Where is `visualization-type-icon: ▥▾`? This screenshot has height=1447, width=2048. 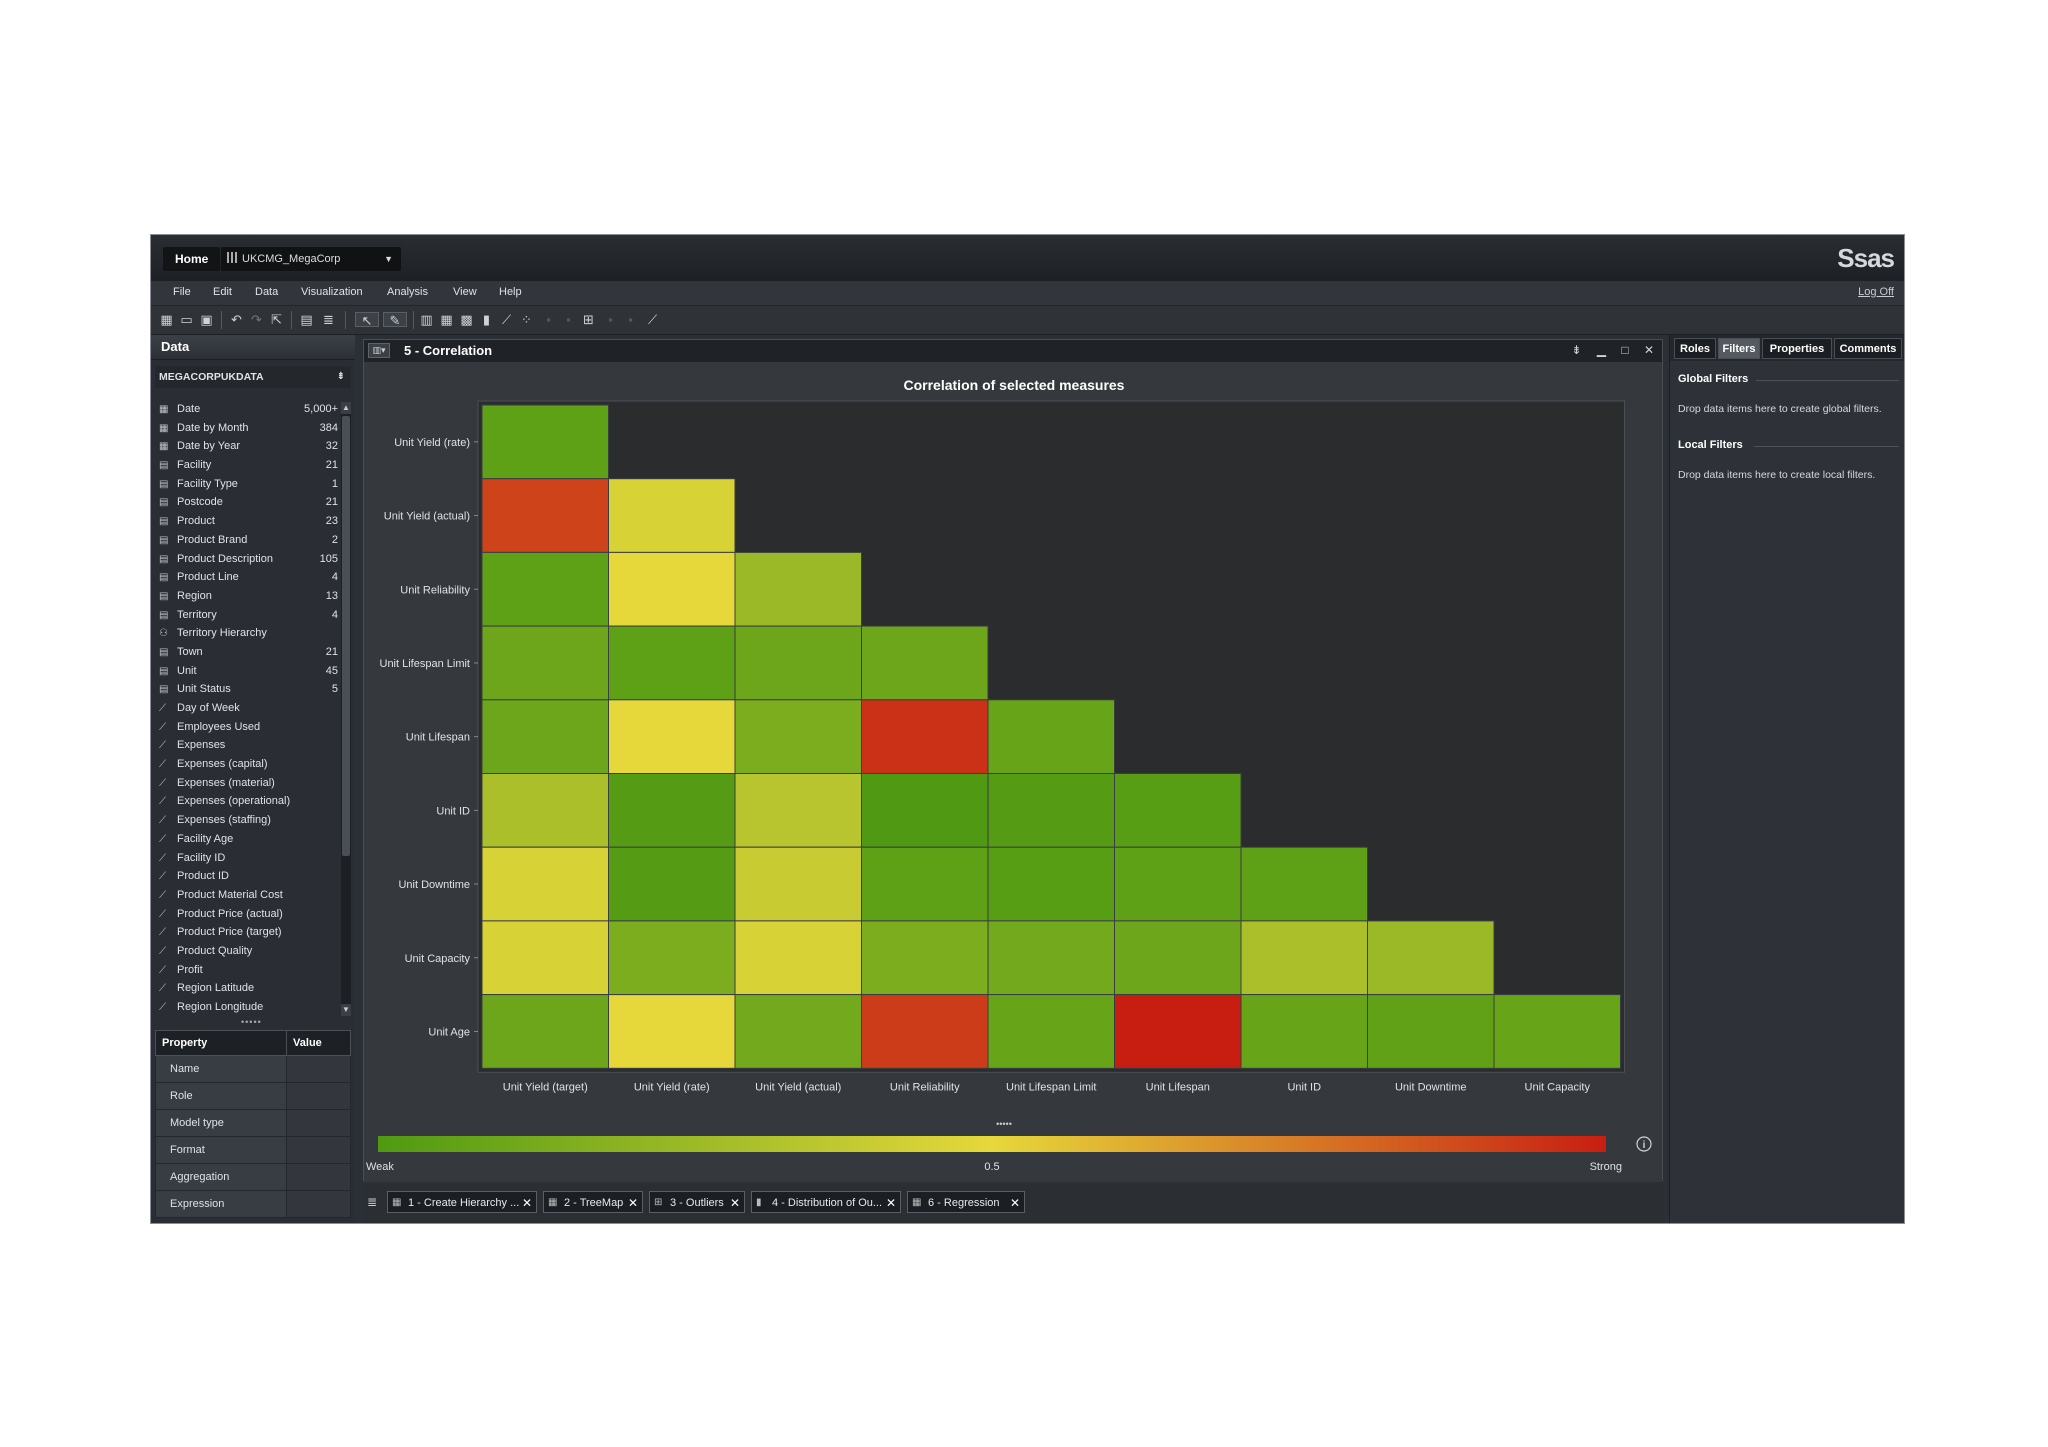 visualization-type-icon: ▥▾ is located at coordinates (379, 350).